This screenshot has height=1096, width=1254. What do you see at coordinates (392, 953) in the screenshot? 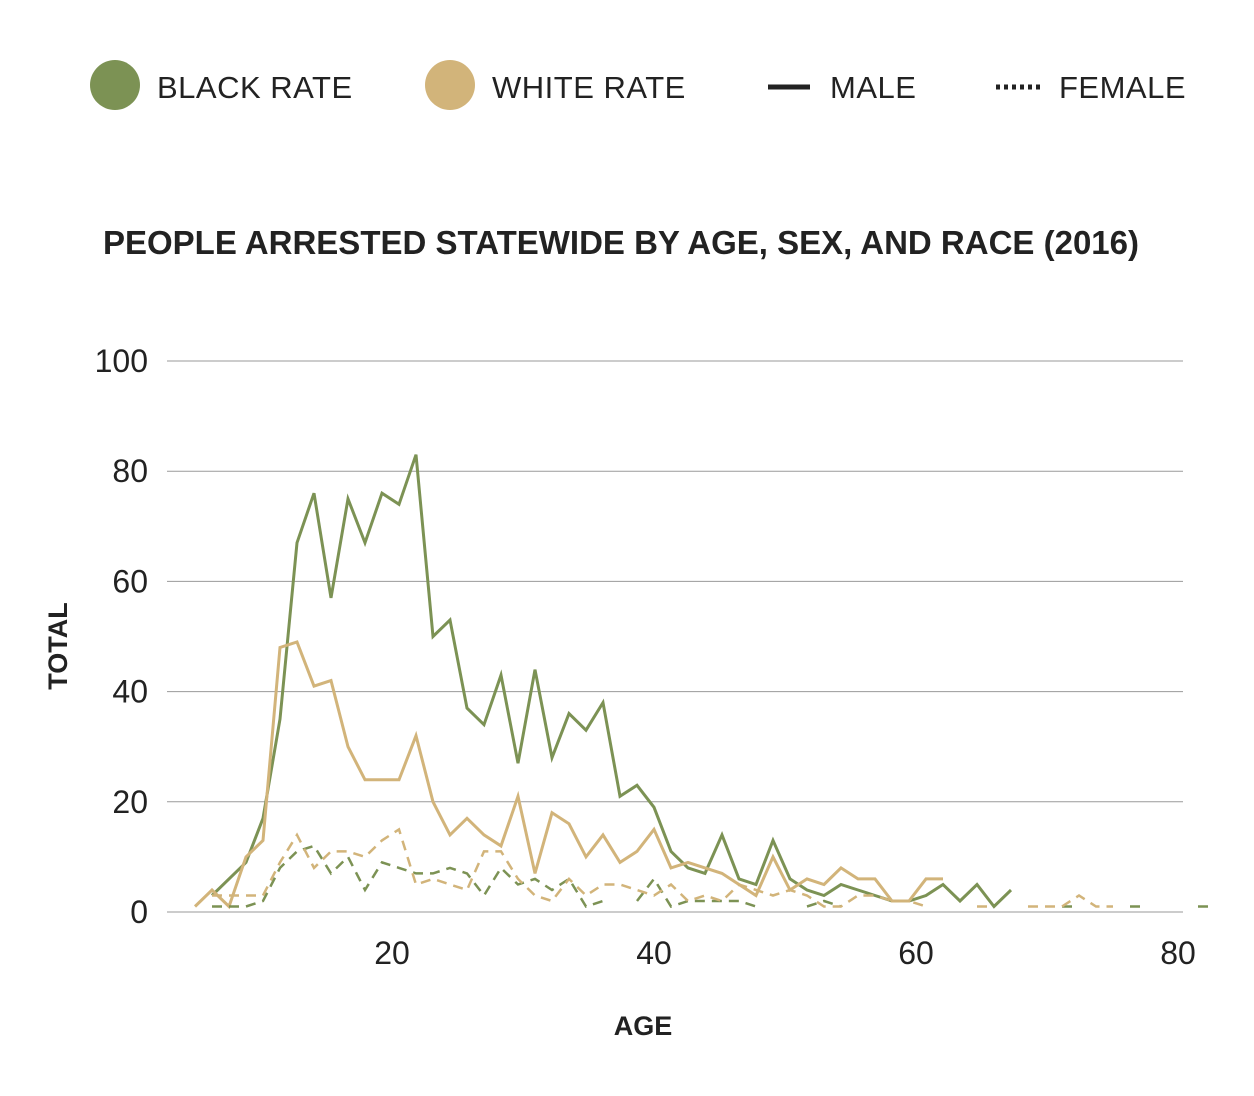
I see `x-tick-label-20: 20` at bounding box center [392, 953].